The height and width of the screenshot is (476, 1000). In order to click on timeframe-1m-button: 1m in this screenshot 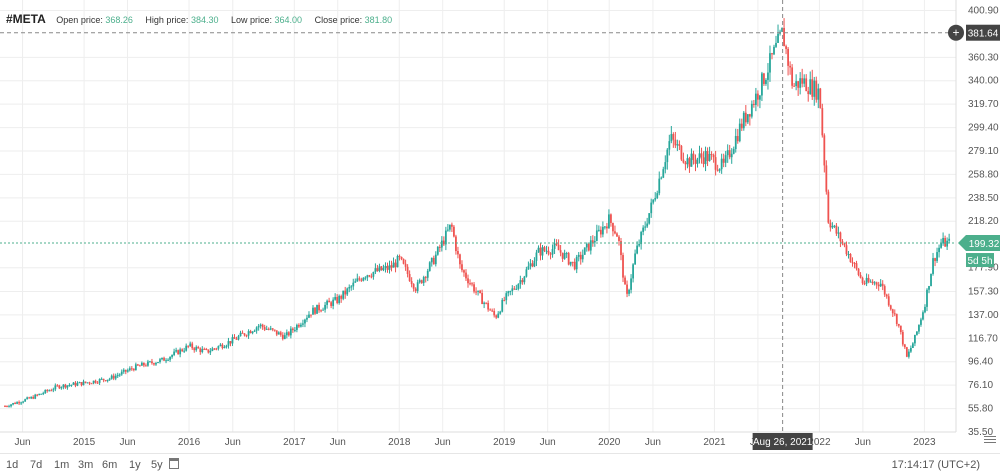, I will do `click(62, 465)`.